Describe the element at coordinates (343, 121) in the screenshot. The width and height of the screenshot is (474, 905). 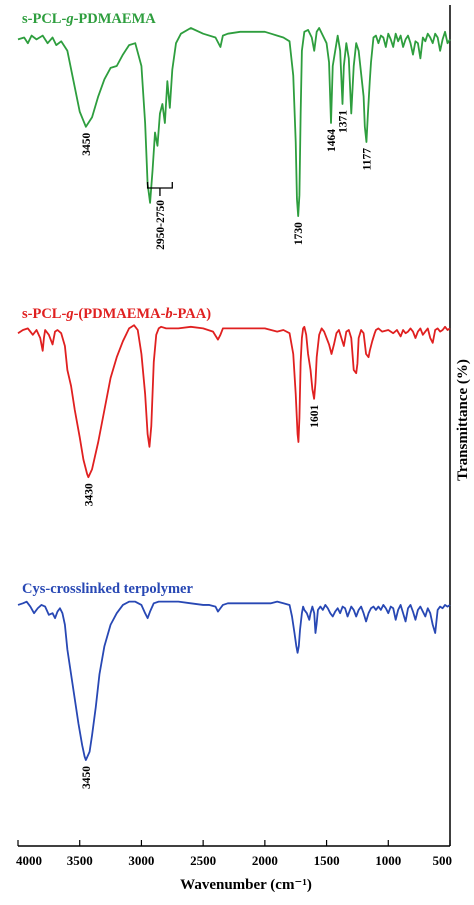
I see `peak-label: 1371` at that location.